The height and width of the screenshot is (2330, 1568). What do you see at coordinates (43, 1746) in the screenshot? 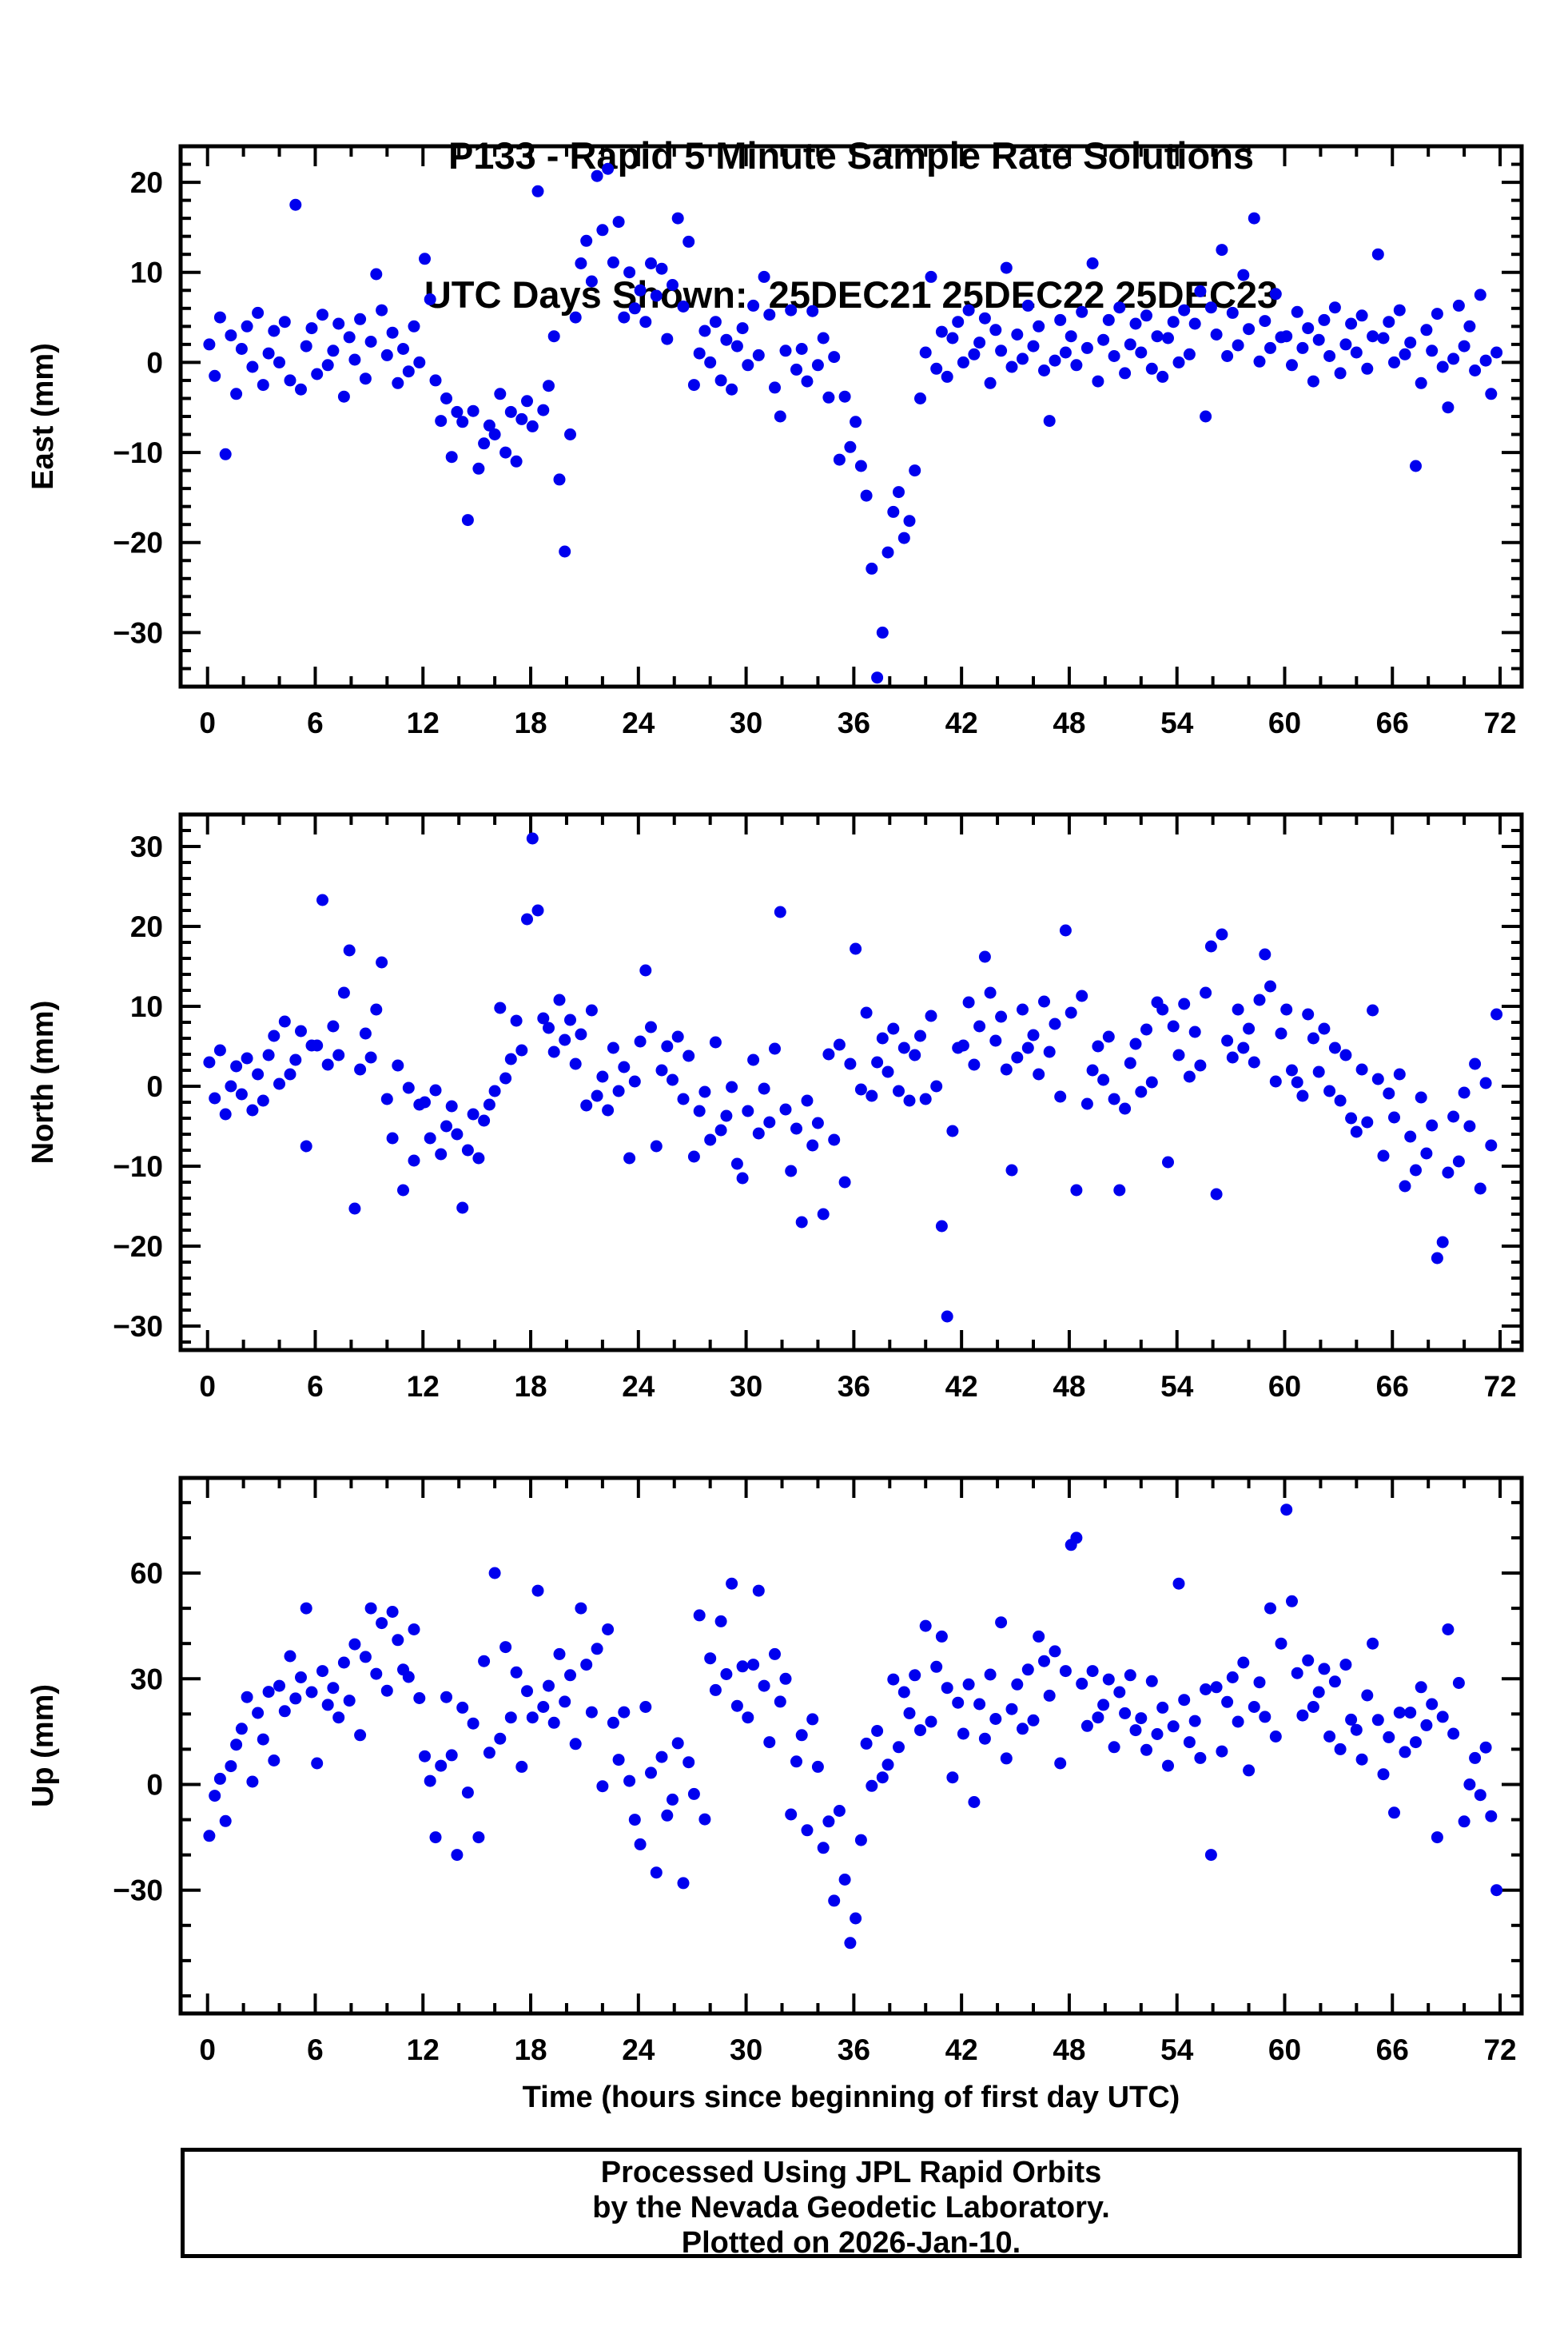
I see `y-axis-label-up: Up (mm)` at bounding box center [43, 1746].